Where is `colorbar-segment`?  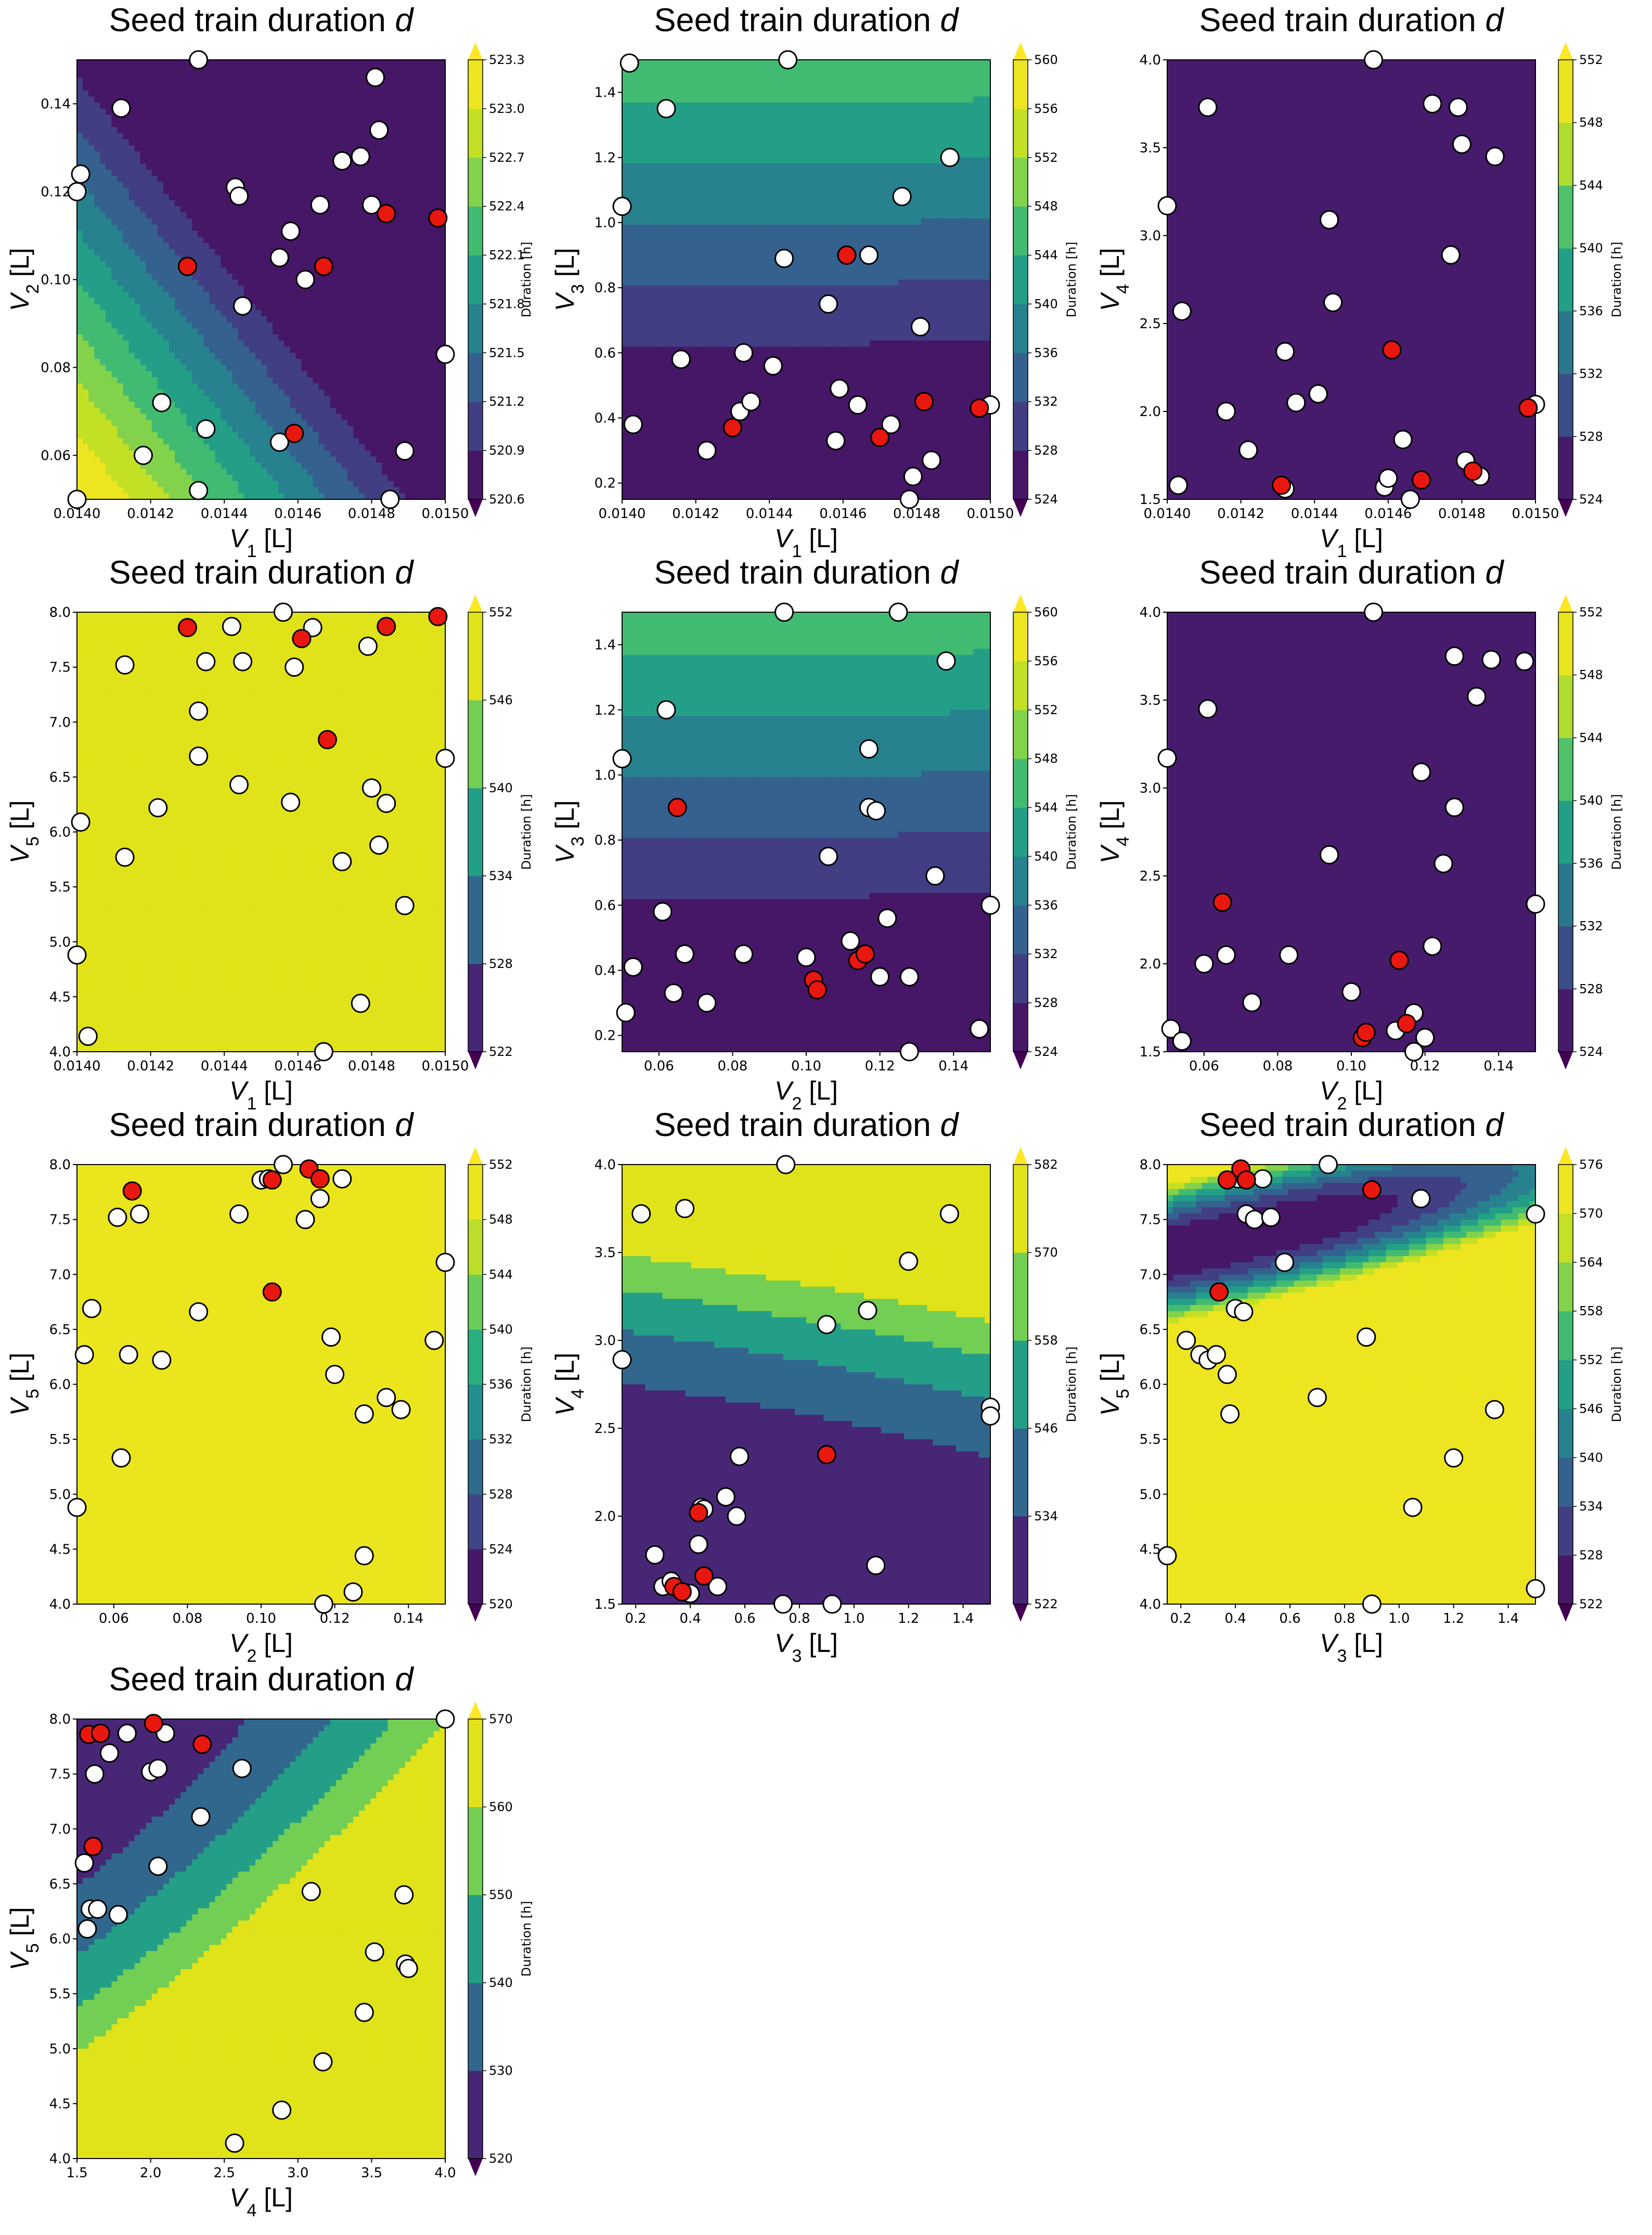
colorbar-segment is located at coordinates (475, 475).